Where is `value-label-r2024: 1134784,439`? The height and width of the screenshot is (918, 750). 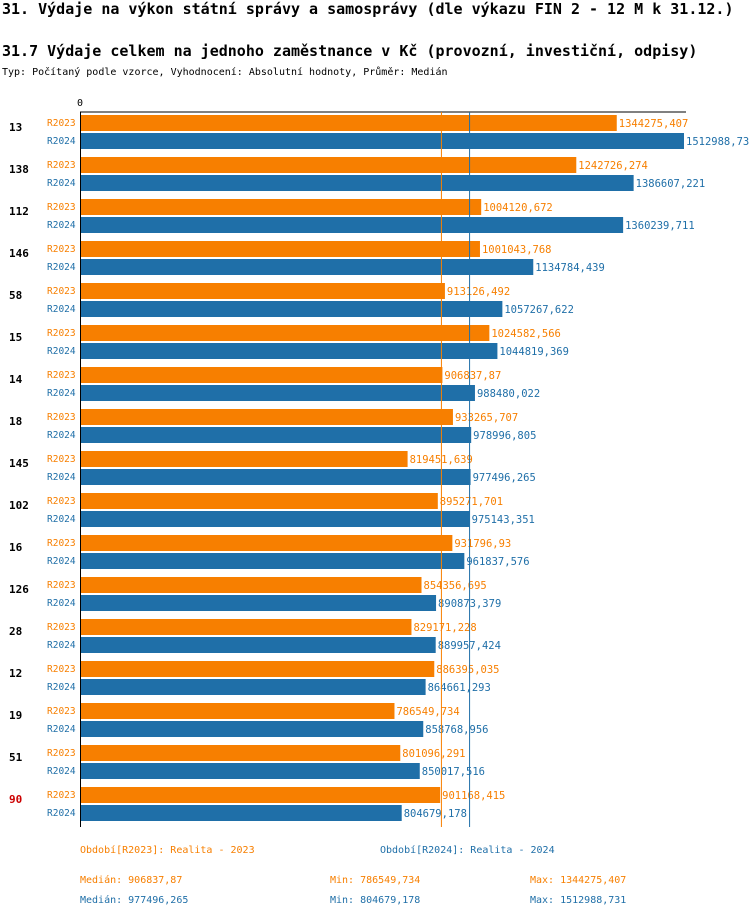
value-label-r2024: 1134784,439 is located at coordinates (570, 268).